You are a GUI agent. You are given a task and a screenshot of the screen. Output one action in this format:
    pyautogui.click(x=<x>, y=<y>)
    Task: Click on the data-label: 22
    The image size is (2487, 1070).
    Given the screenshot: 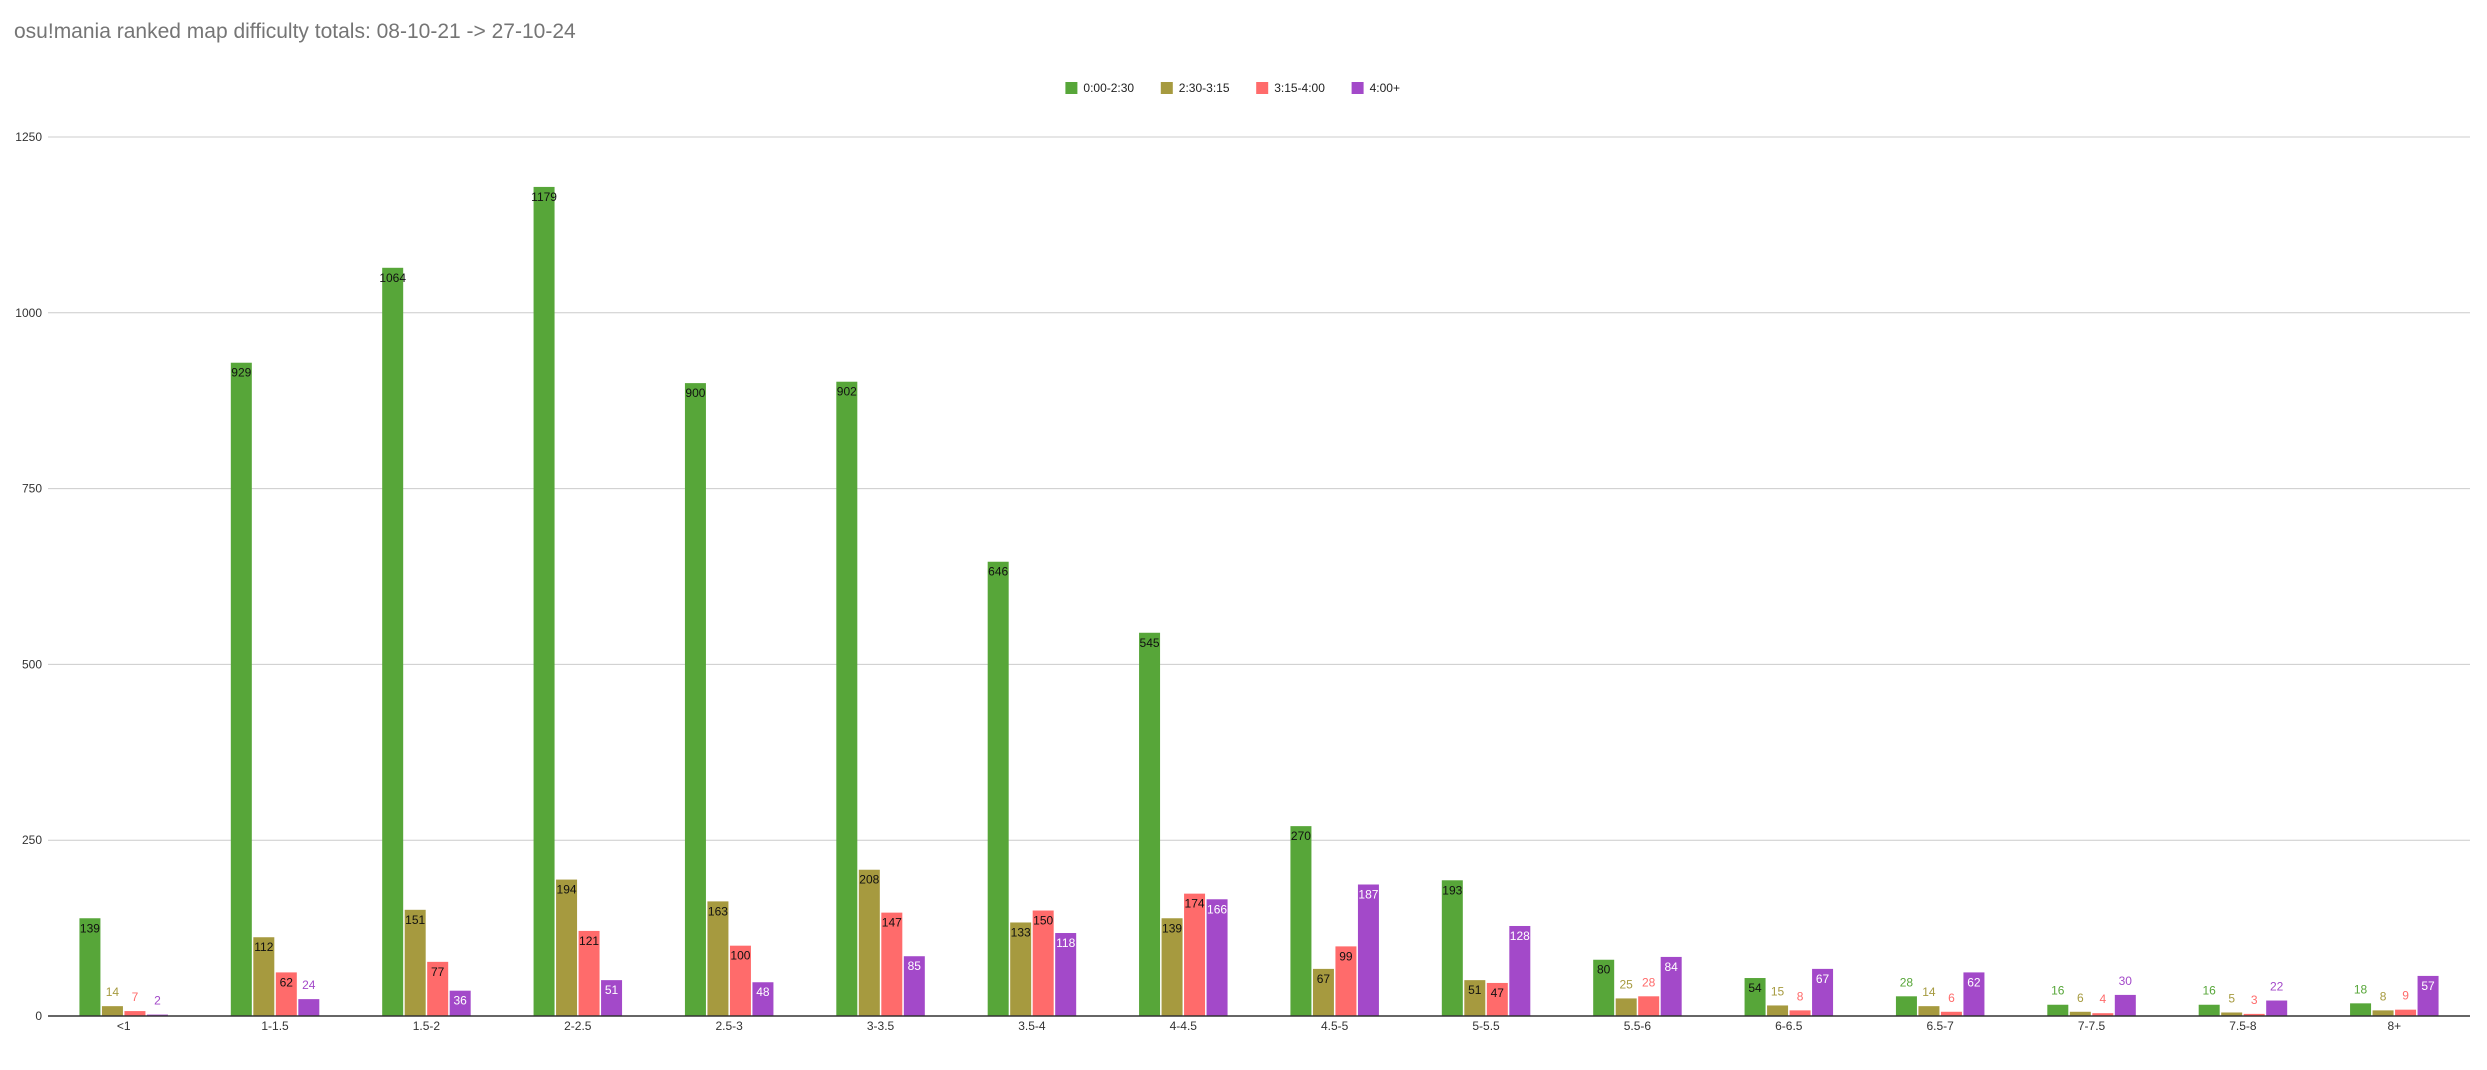 What is the action you would take?
    pyautogui.click(x=2277, y=987)
    